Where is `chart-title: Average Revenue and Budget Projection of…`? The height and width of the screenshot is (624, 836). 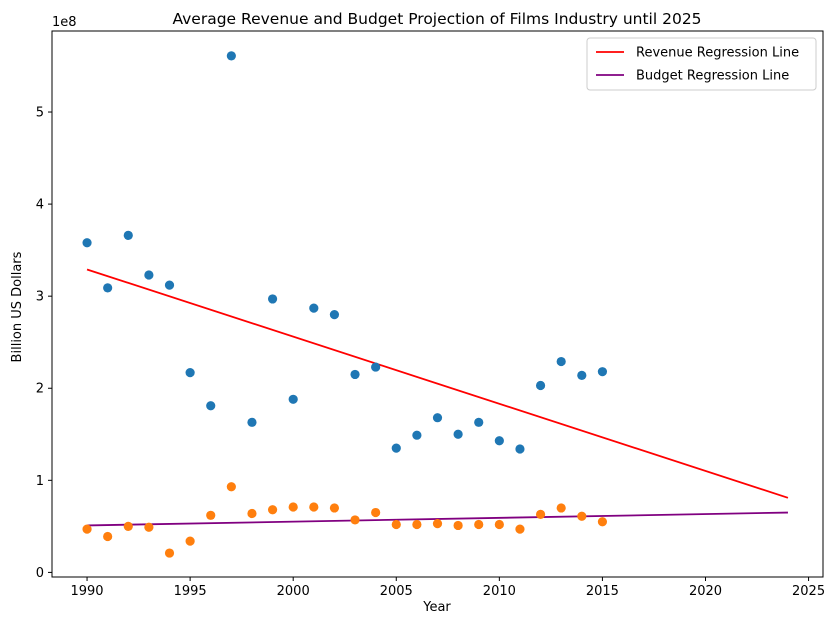
chart-title: Average Revenue and Budget Projection of… is located at coordinates (436, 19).